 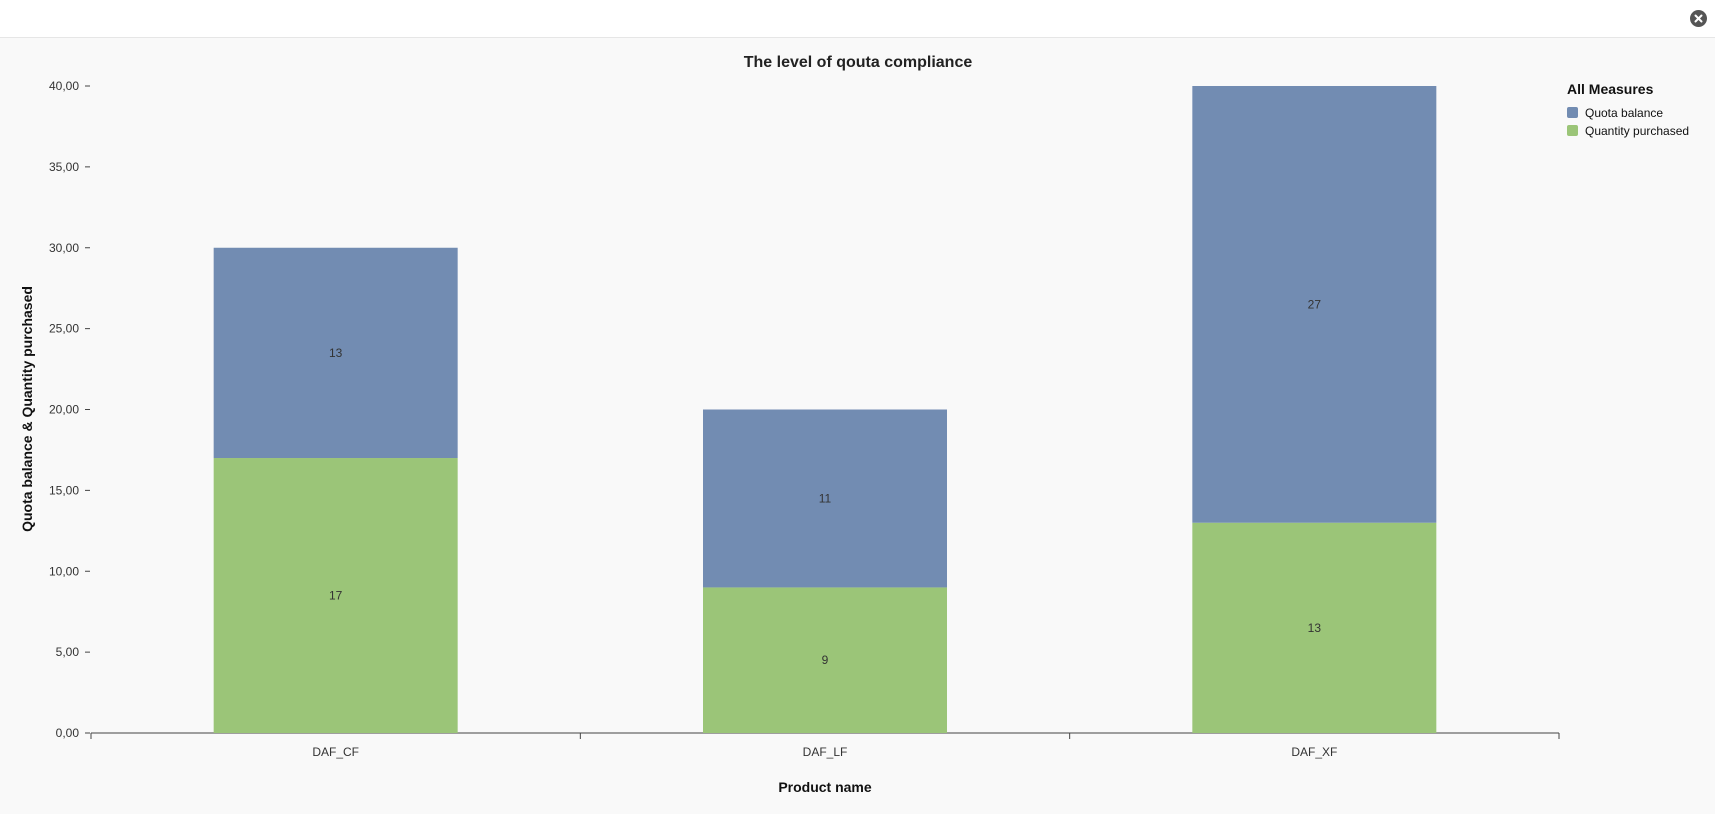 What do you see at coordinates (68, 652) in the screenshot?
I see `y-tick-label: 5,00` at bounding box center [68, 652].